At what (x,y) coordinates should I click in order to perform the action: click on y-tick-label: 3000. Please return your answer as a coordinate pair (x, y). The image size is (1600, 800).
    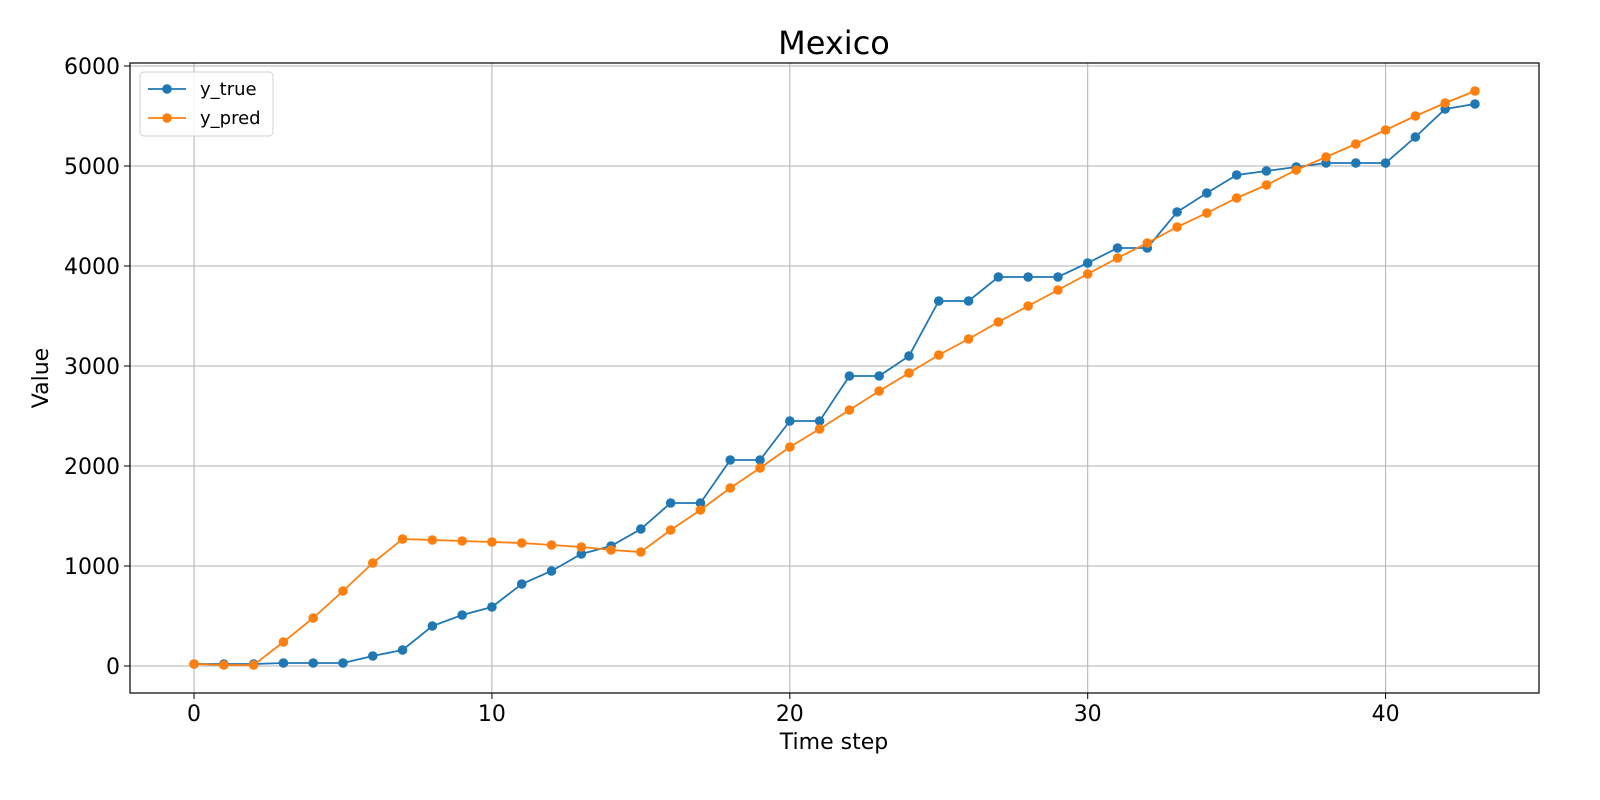
    Looking at the image, I should click on (92, 367).